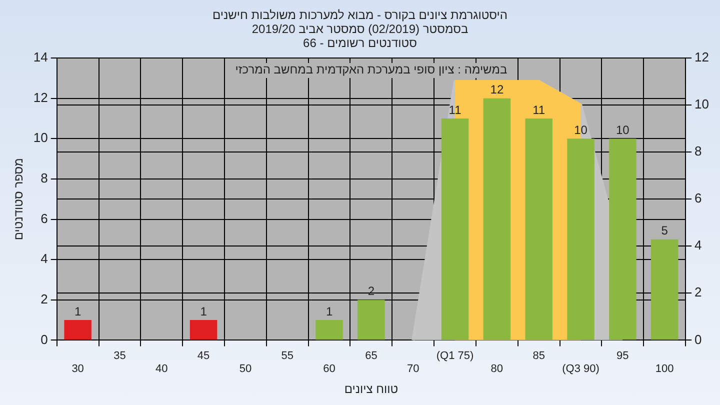  Describe the element at coordinates (698, 339) in the screenshot. I see `y2-tick-label: 0` at that location.